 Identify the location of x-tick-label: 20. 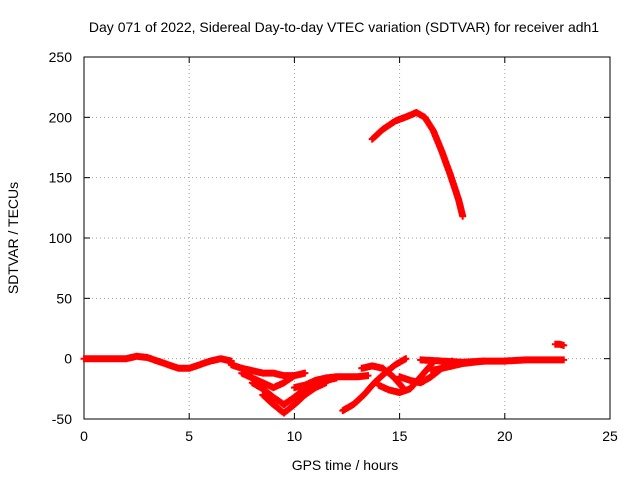
(505, 436).